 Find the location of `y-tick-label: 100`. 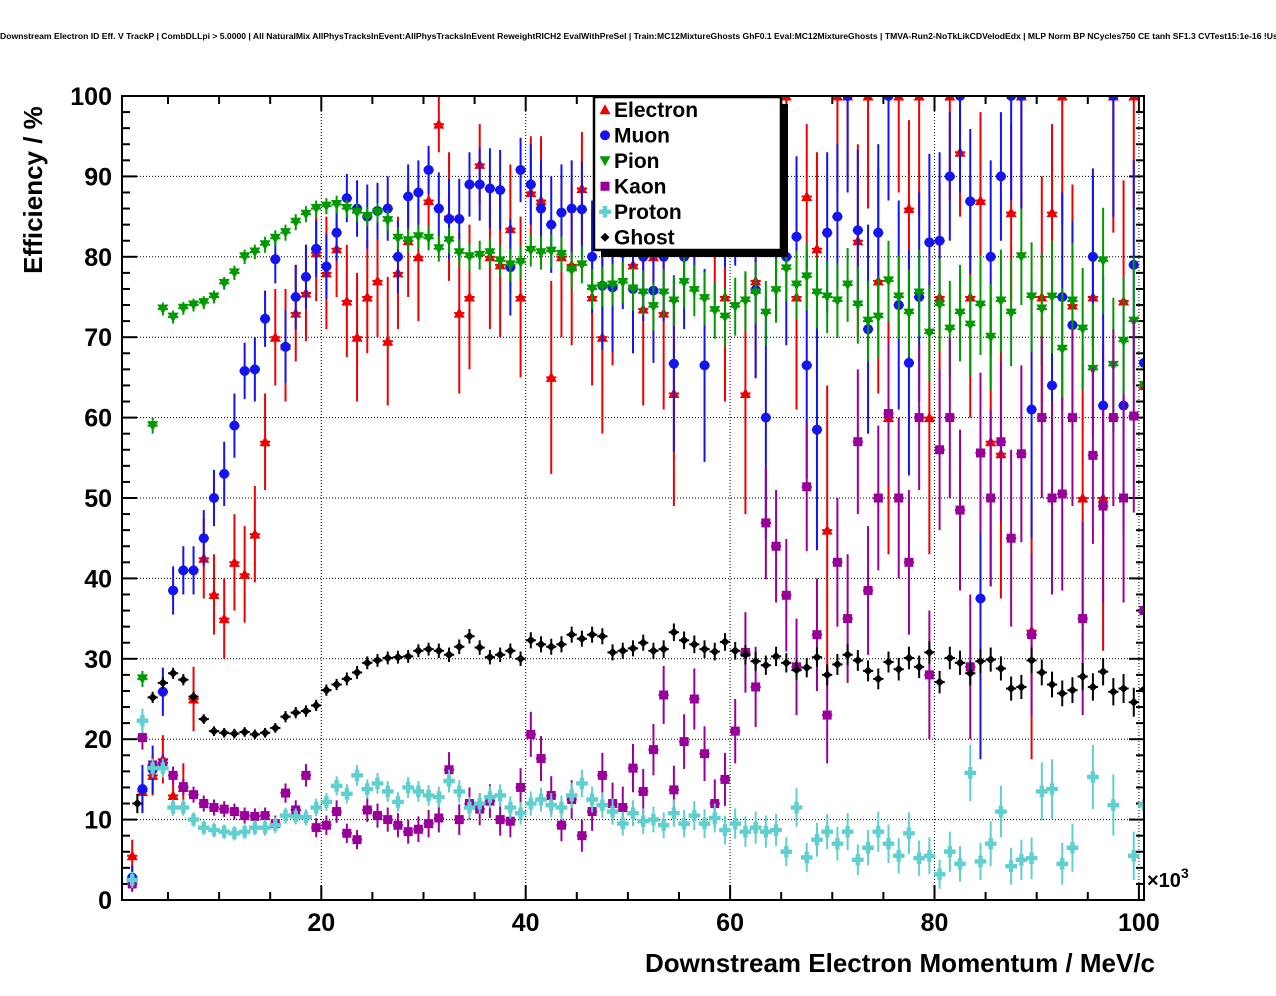

y-tick-label: 100 is located at coordinates (91, 97).